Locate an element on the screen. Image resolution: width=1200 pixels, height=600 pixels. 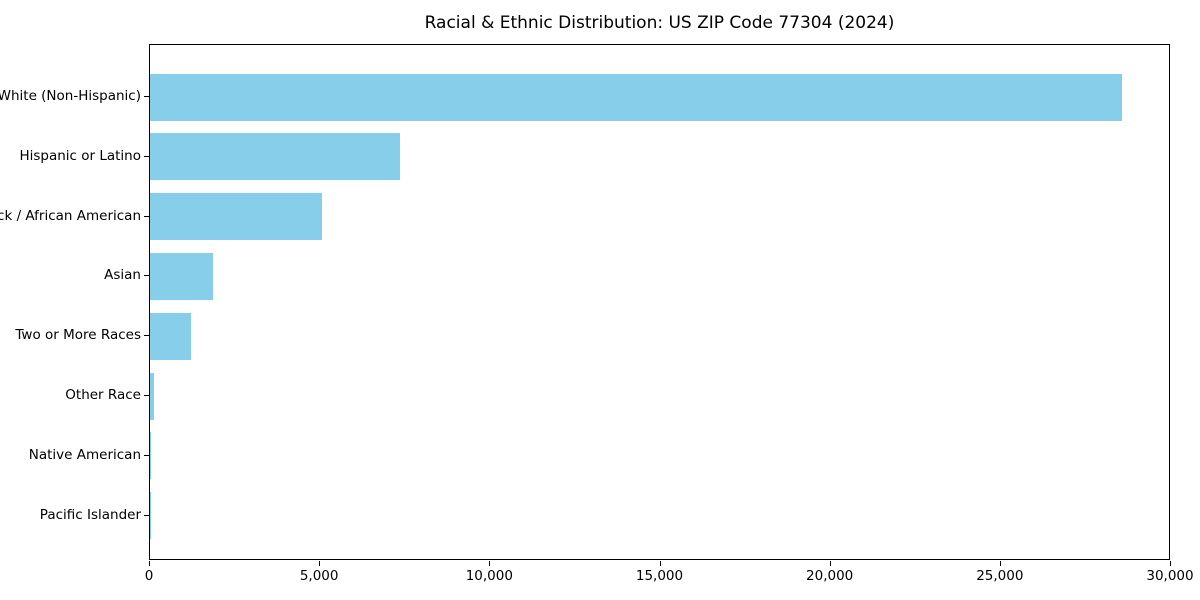
bar-native-american is located at coordinates (151, 456).